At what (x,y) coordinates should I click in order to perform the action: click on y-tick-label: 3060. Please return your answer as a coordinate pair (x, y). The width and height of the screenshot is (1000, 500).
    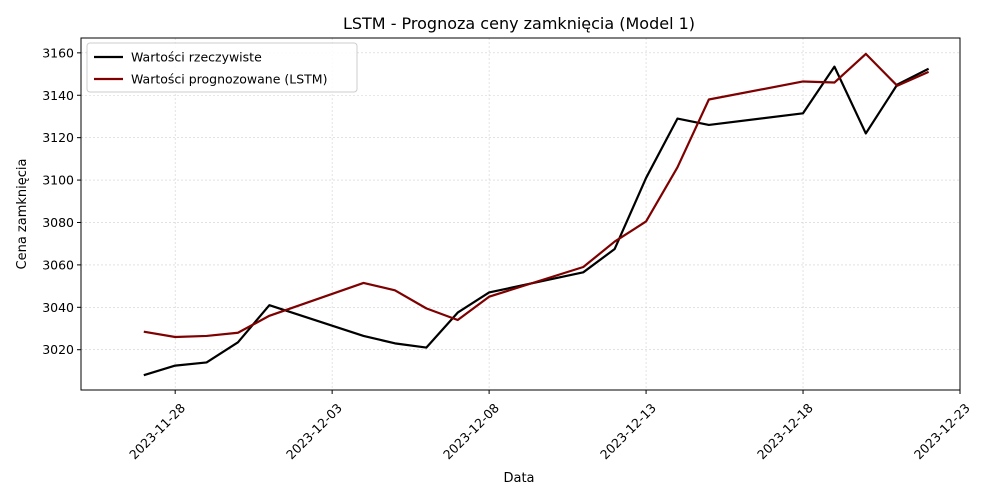
    Looking at the image, I should click on (58, 264).